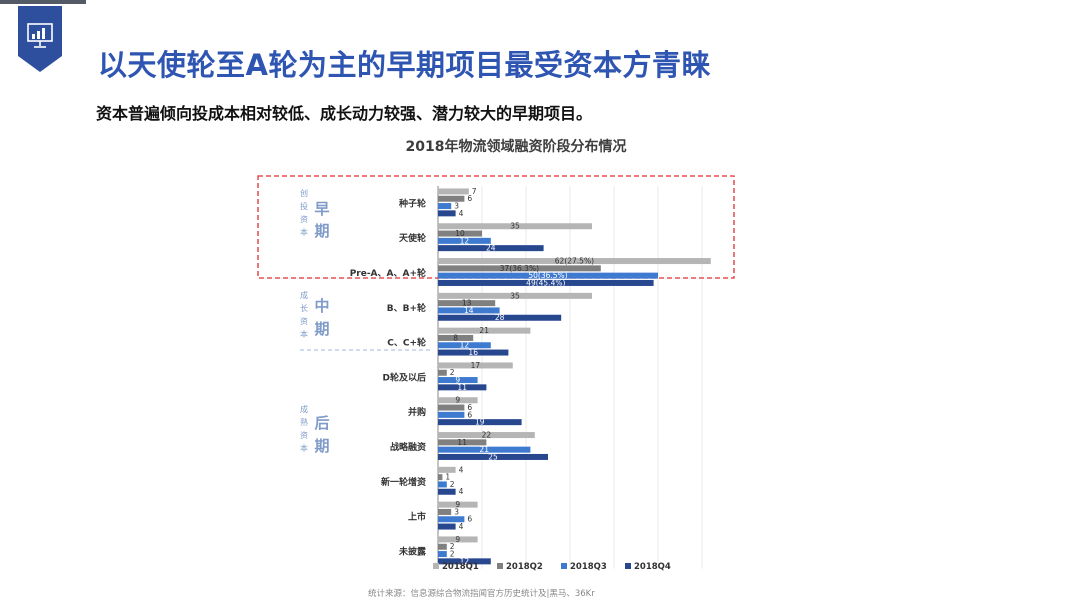  I want to click on data-label: 49(45.4%), so click(545, 282).